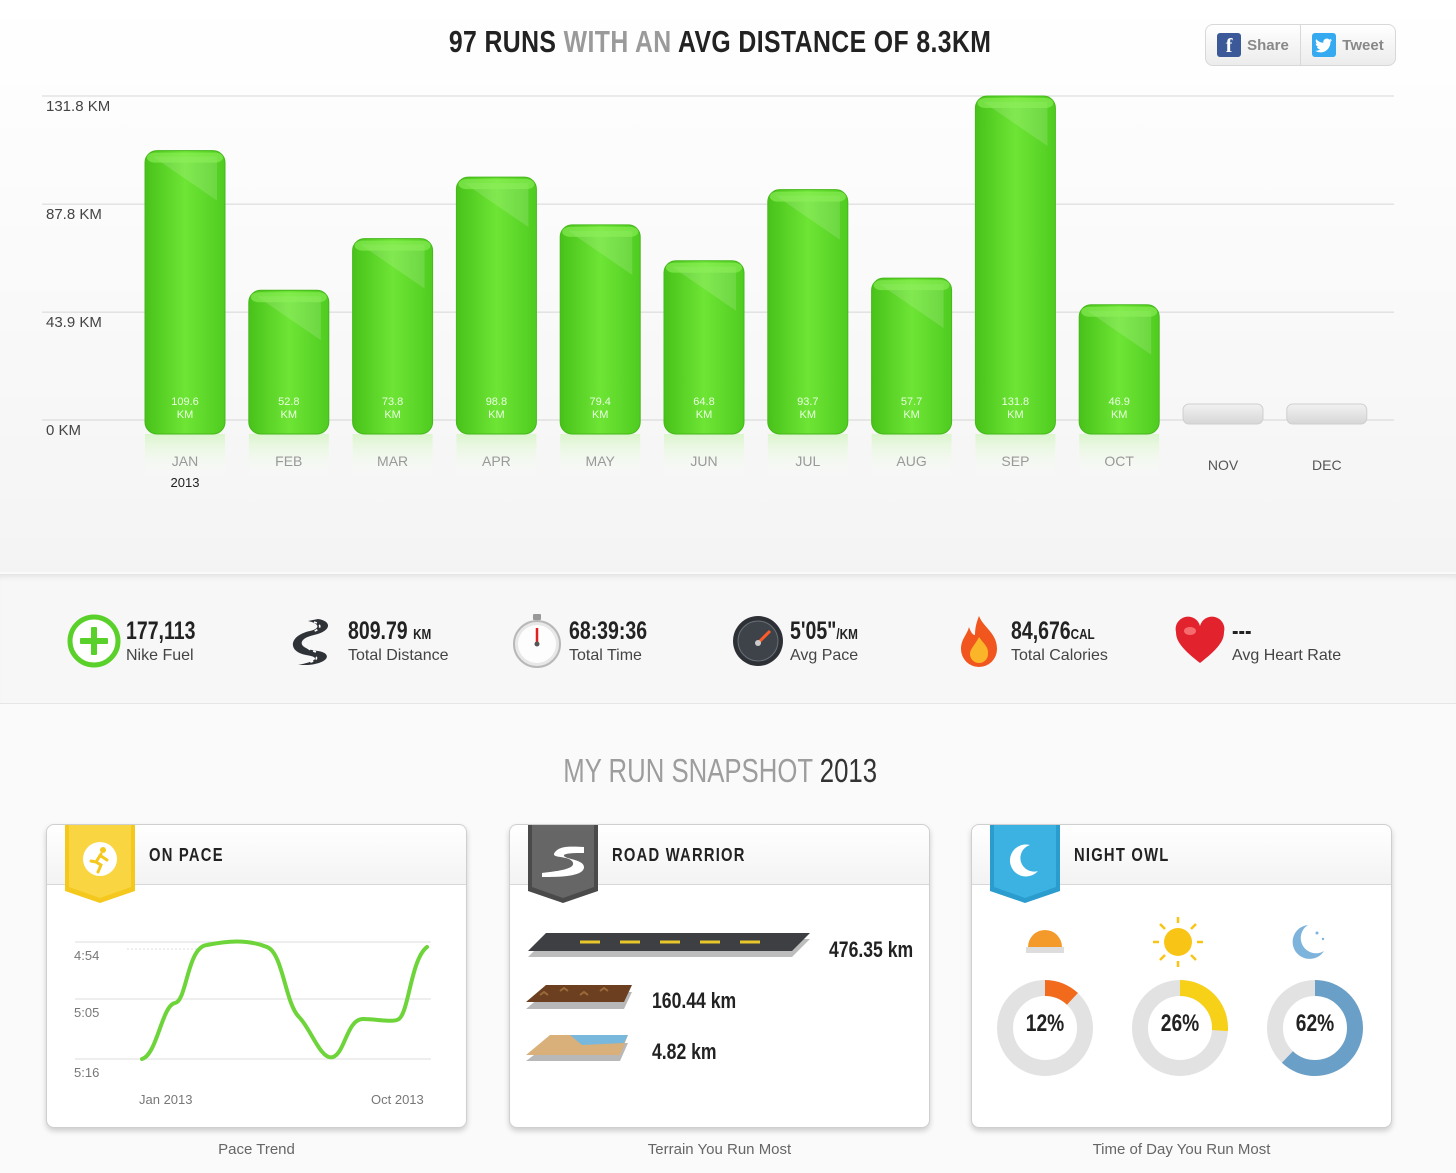 The image size is (1456, 1173). Describe the element at coordinates (284, 1000) in the screenshot. I see `pace-trend-line` at that location.